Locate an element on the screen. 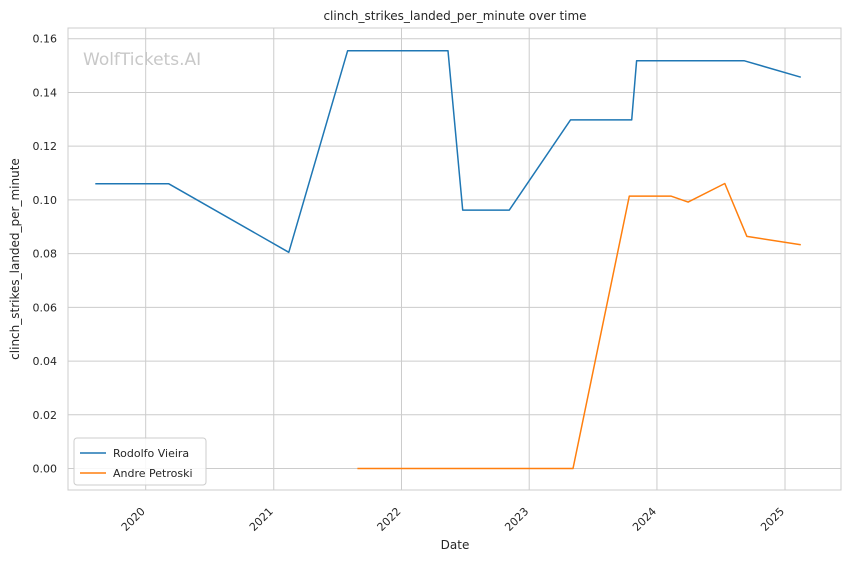 The width and height of the screenshot is (852, 561). y-axis-ticks: 0.00 0.02 0.04 0.06 0.08 0.10 0.12 0.14 0.16 is located at coordinates (45, 254).